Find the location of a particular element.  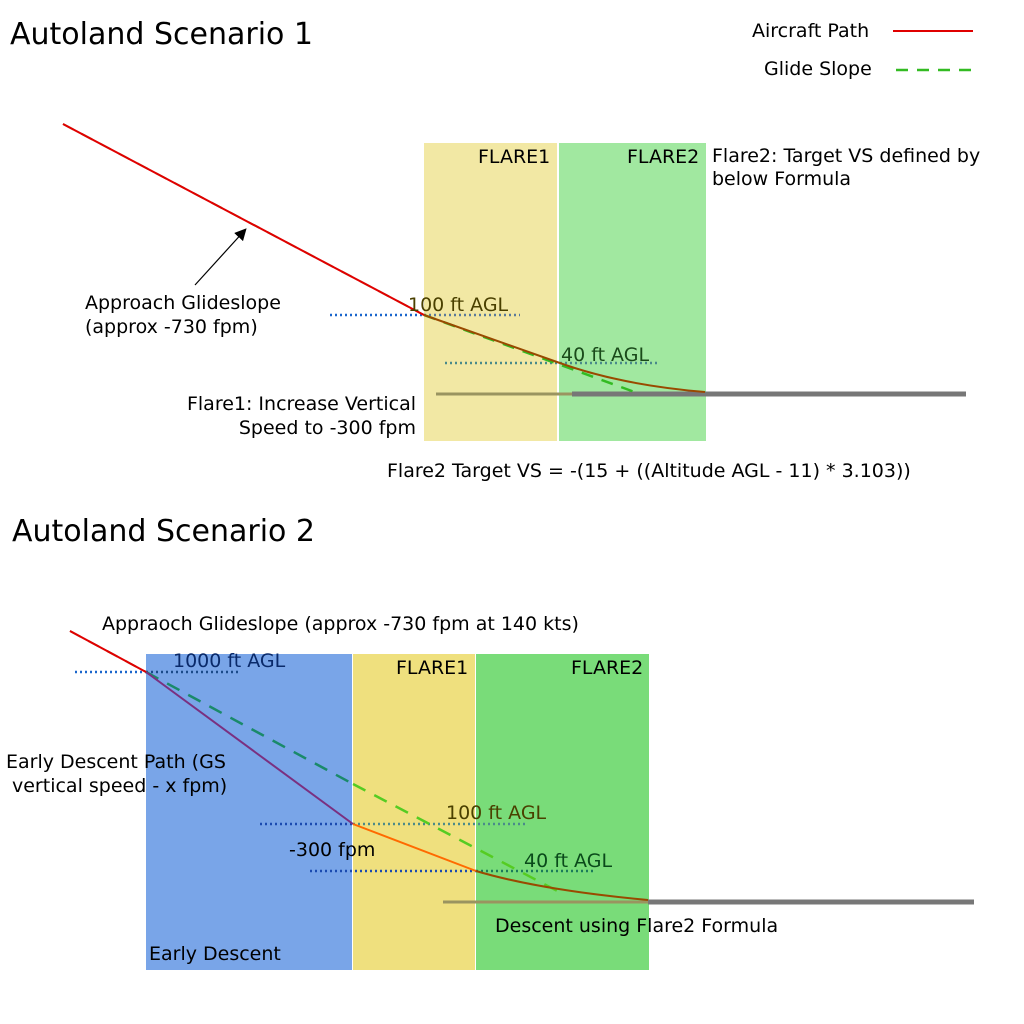

legend-aircraft-path-label: Aircraft Path is located at coordinates (810, 31).